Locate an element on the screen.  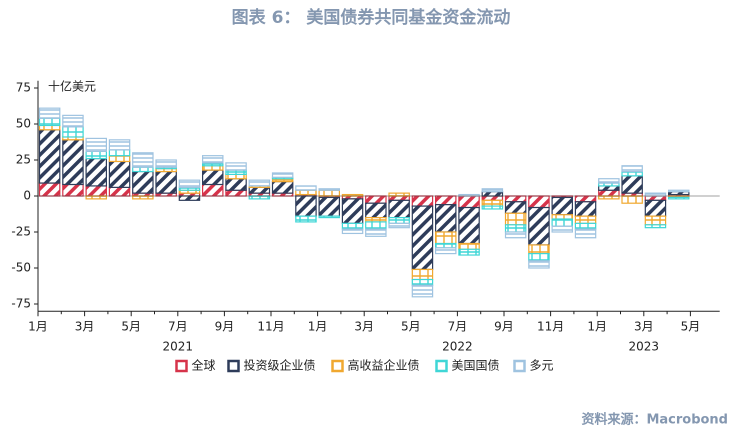
year-label: 2021 is located at coordinates (178, 347).